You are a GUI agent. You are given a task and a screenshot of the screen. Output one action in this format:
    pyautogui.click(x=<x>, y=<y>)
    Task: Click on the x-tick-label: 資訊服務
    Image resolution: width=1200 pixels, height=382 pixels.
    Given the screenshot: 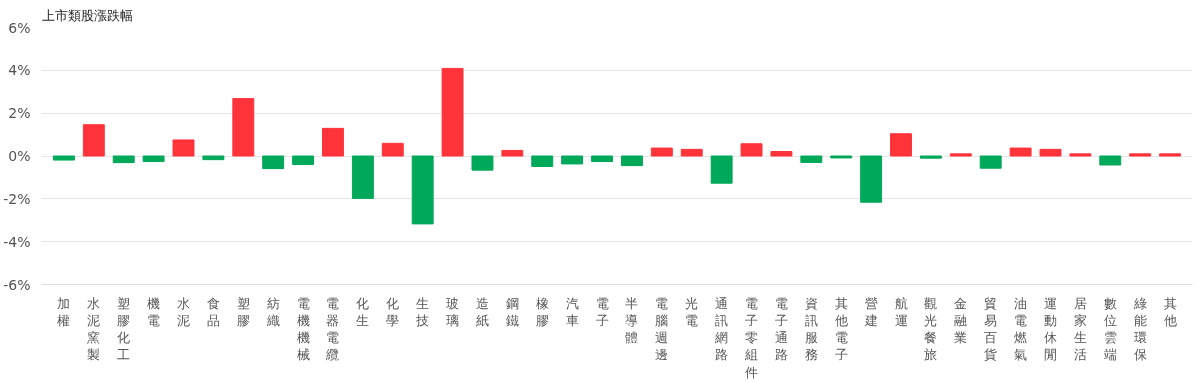 What is the action you would take?
    pyautogui.click(x=811, y=329)
    